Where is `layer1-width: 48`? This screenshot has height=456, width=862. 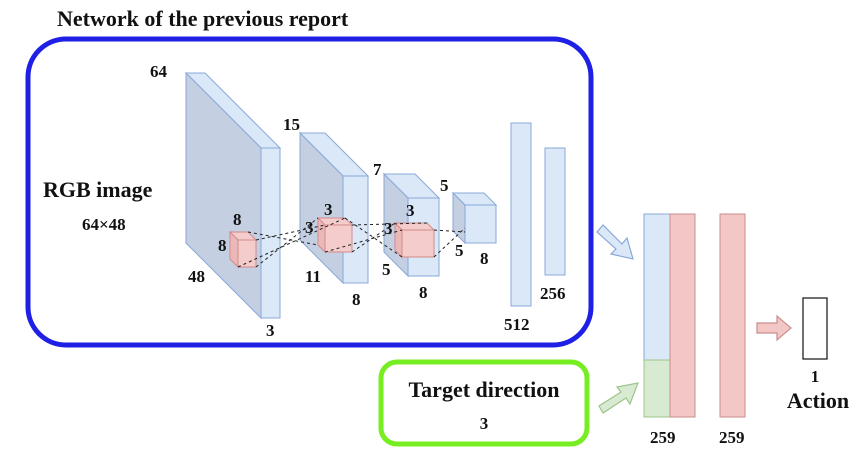
layer1-width: 48 is located at coordinates (196, 276).